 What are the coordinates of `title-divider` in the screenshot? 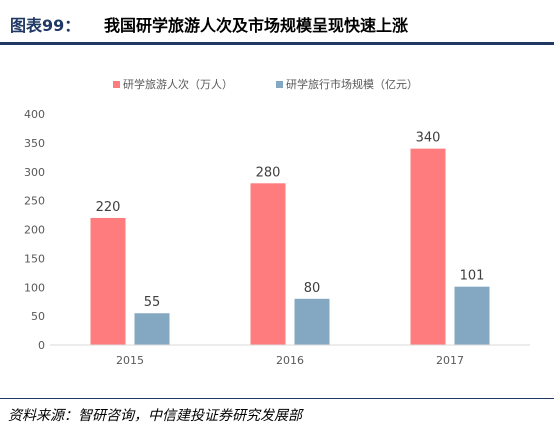 It's located at (277, 43).